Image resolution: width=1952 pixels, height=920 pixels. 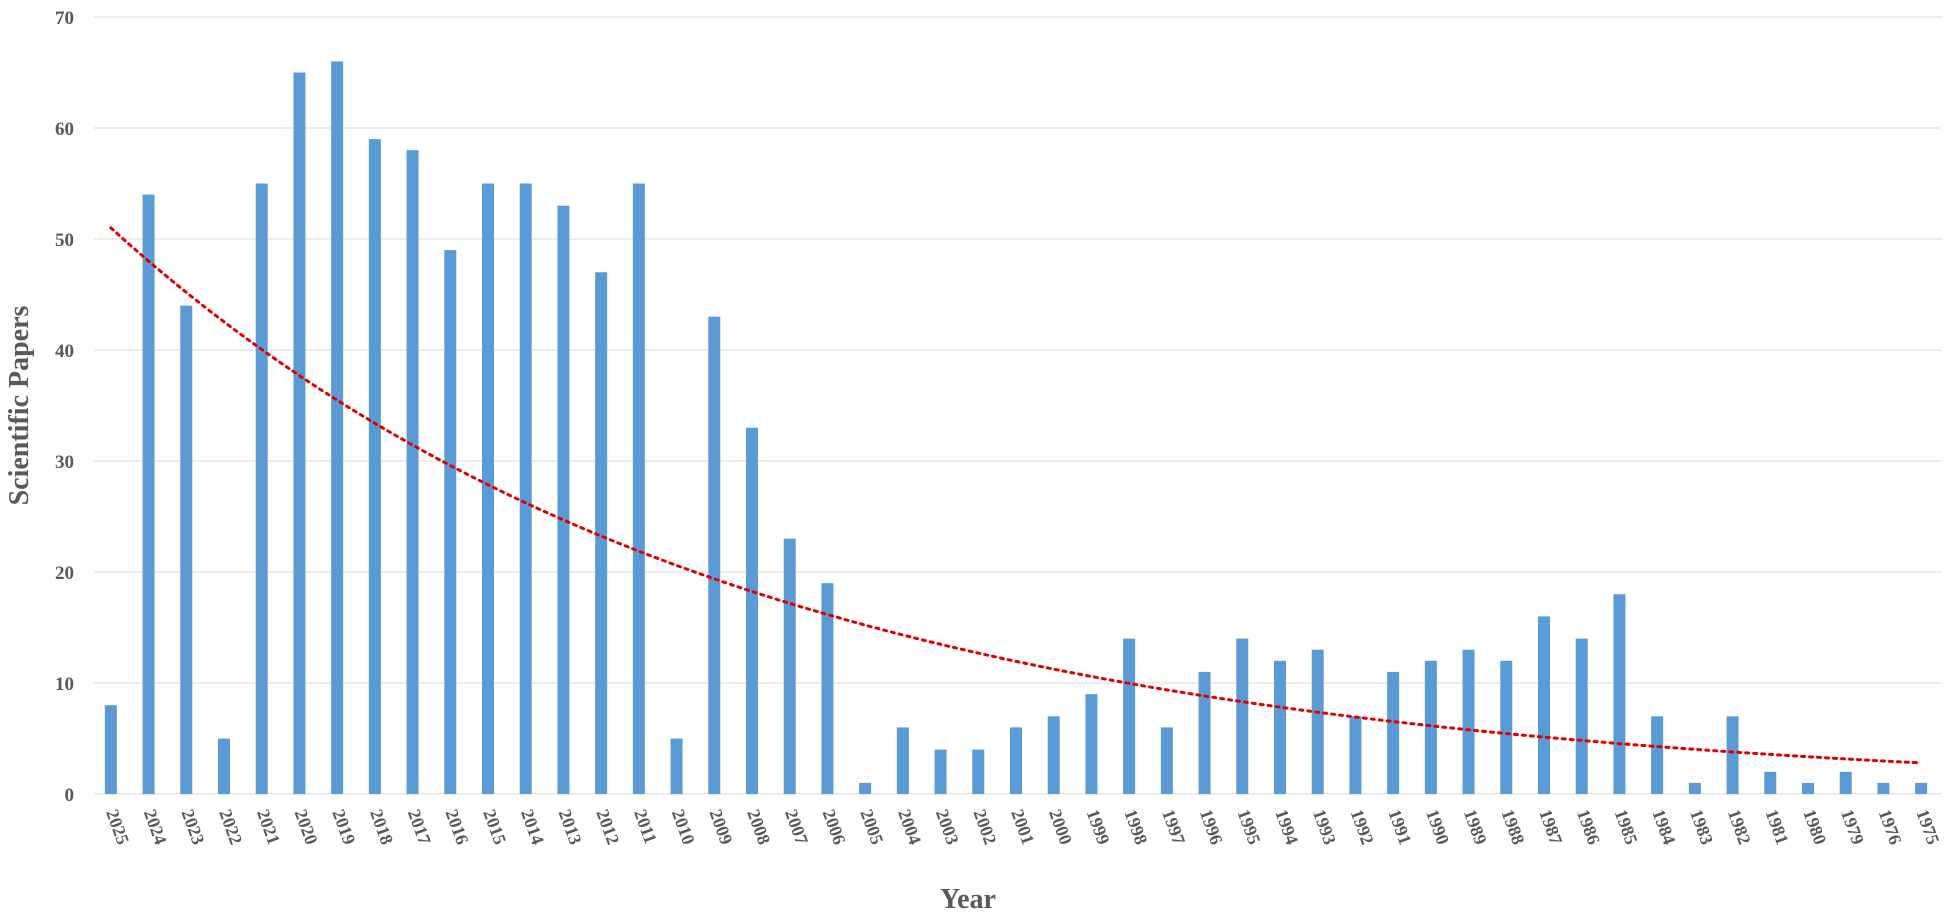 What do you see at coordinates (1663, 827) in the screenshot?
I see `x-tick-label: 1984` at bounding box center [1663, 827].